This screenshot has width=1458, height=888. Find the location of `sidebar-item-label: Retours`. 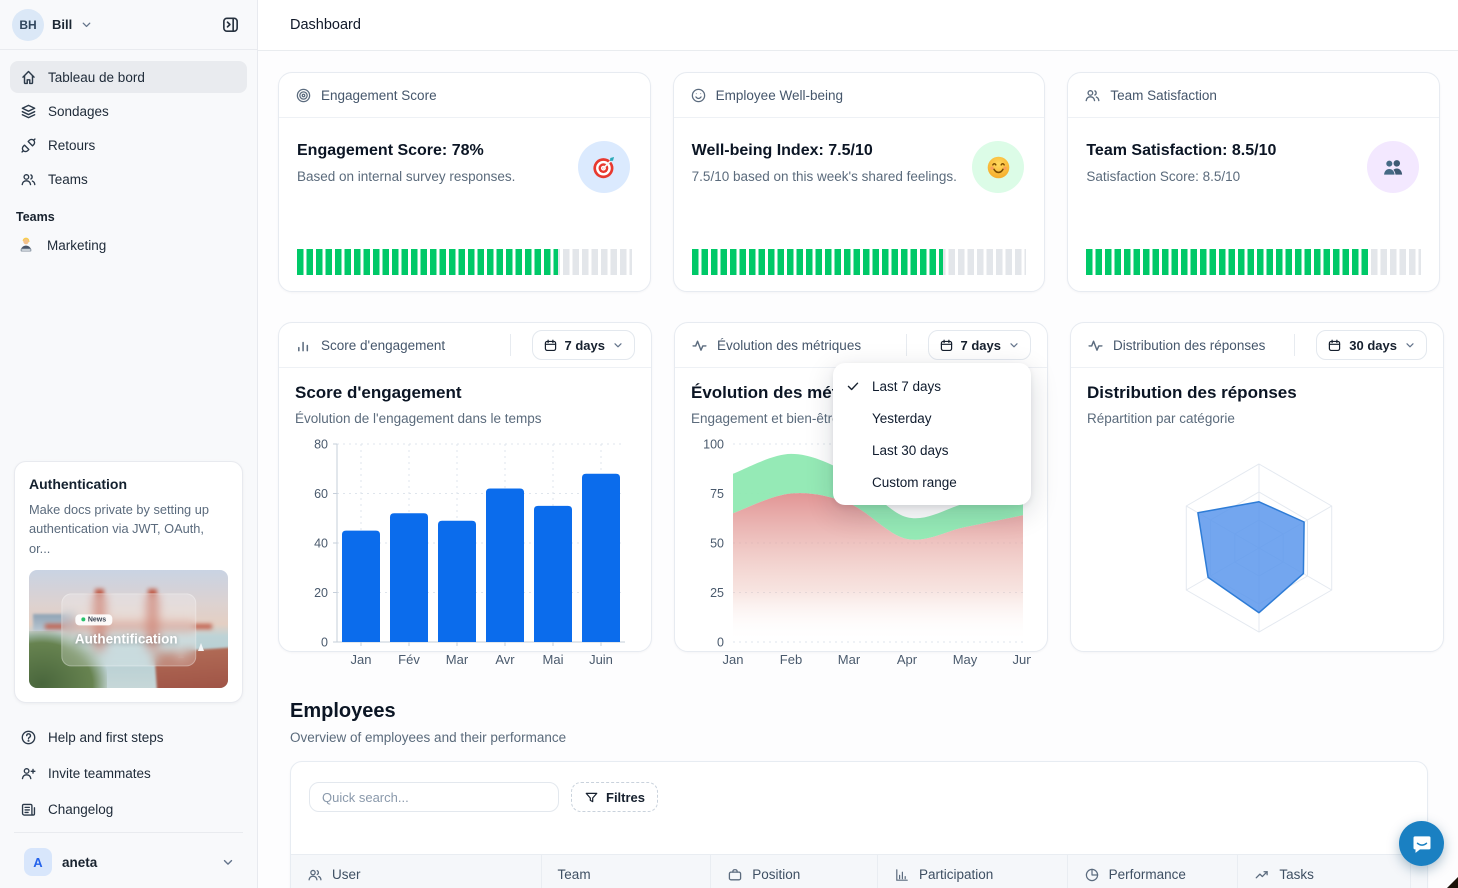

sidebar-item-label: Retours is located at coordinates (72, 145).